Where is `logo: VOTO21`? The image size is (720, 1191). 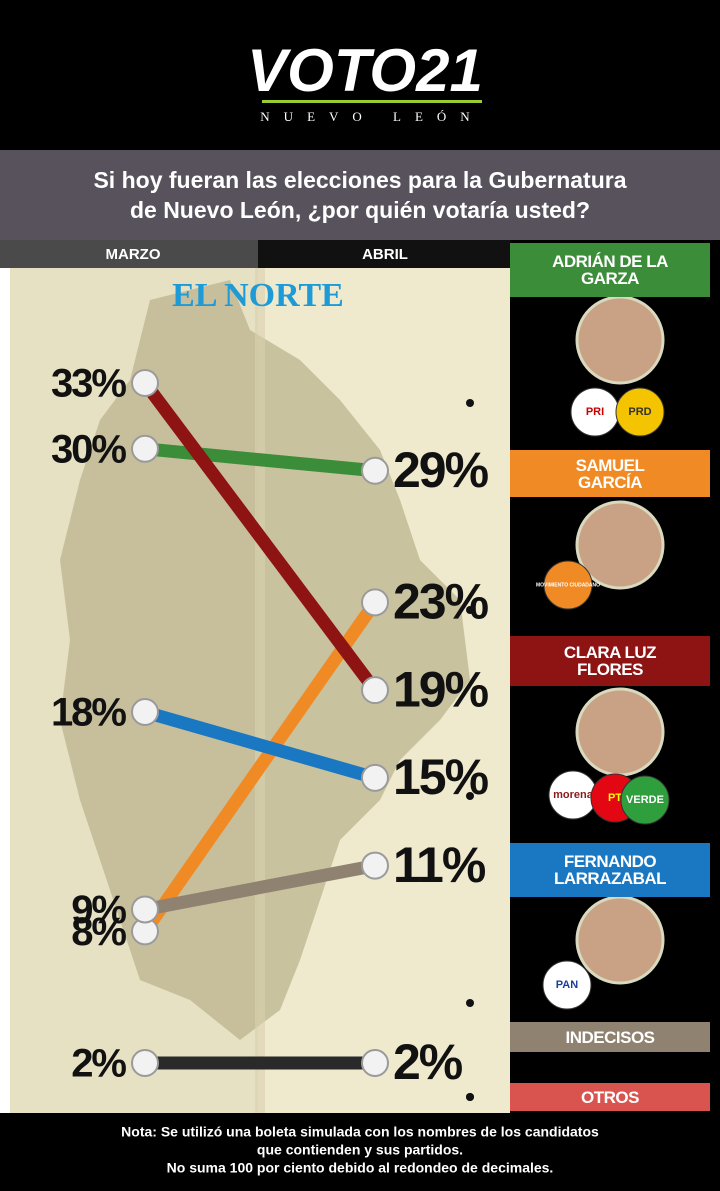 logo: VOTO21 is located at coordinates (365, 70).